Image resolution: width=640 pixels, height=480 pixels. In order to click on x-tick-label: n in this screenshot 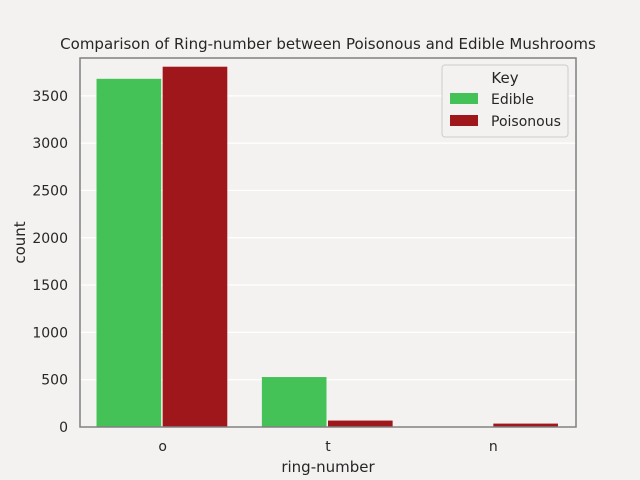, I will do `click(493, 447)`.